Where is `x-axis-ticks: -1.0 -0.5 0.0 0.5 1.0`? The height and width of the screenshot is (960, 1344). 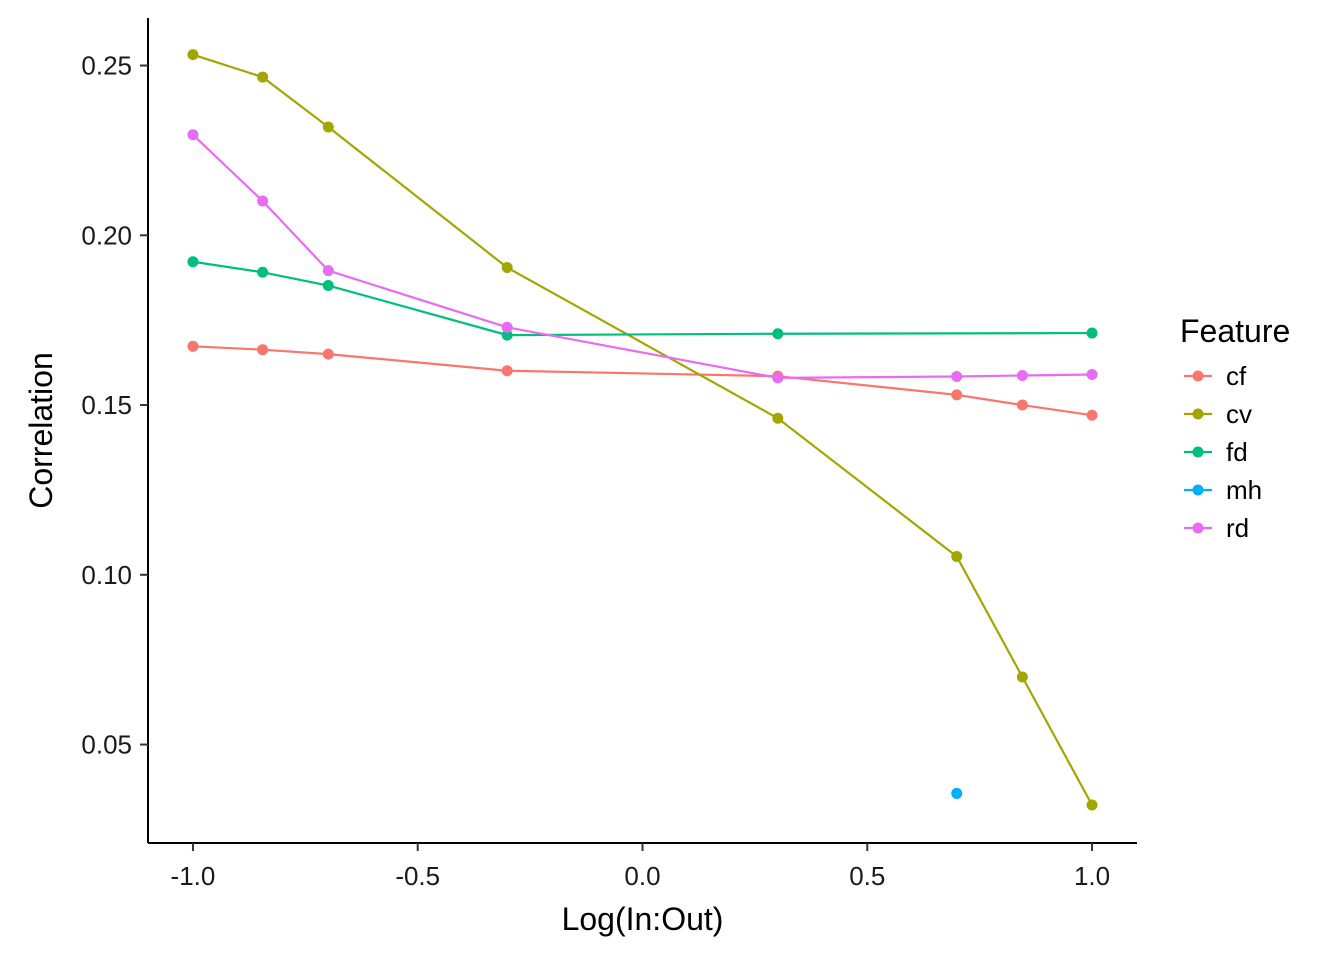
x-axis-ticks: -1.0 -0.5 0.0 0.5 1.0 is located at coordinates (640, 867).